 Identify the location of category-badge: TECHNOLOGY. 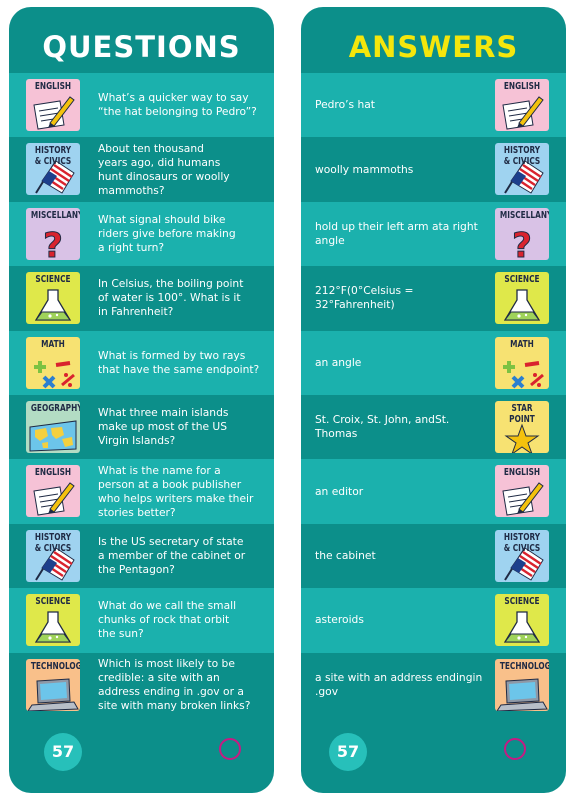
(522, 684).